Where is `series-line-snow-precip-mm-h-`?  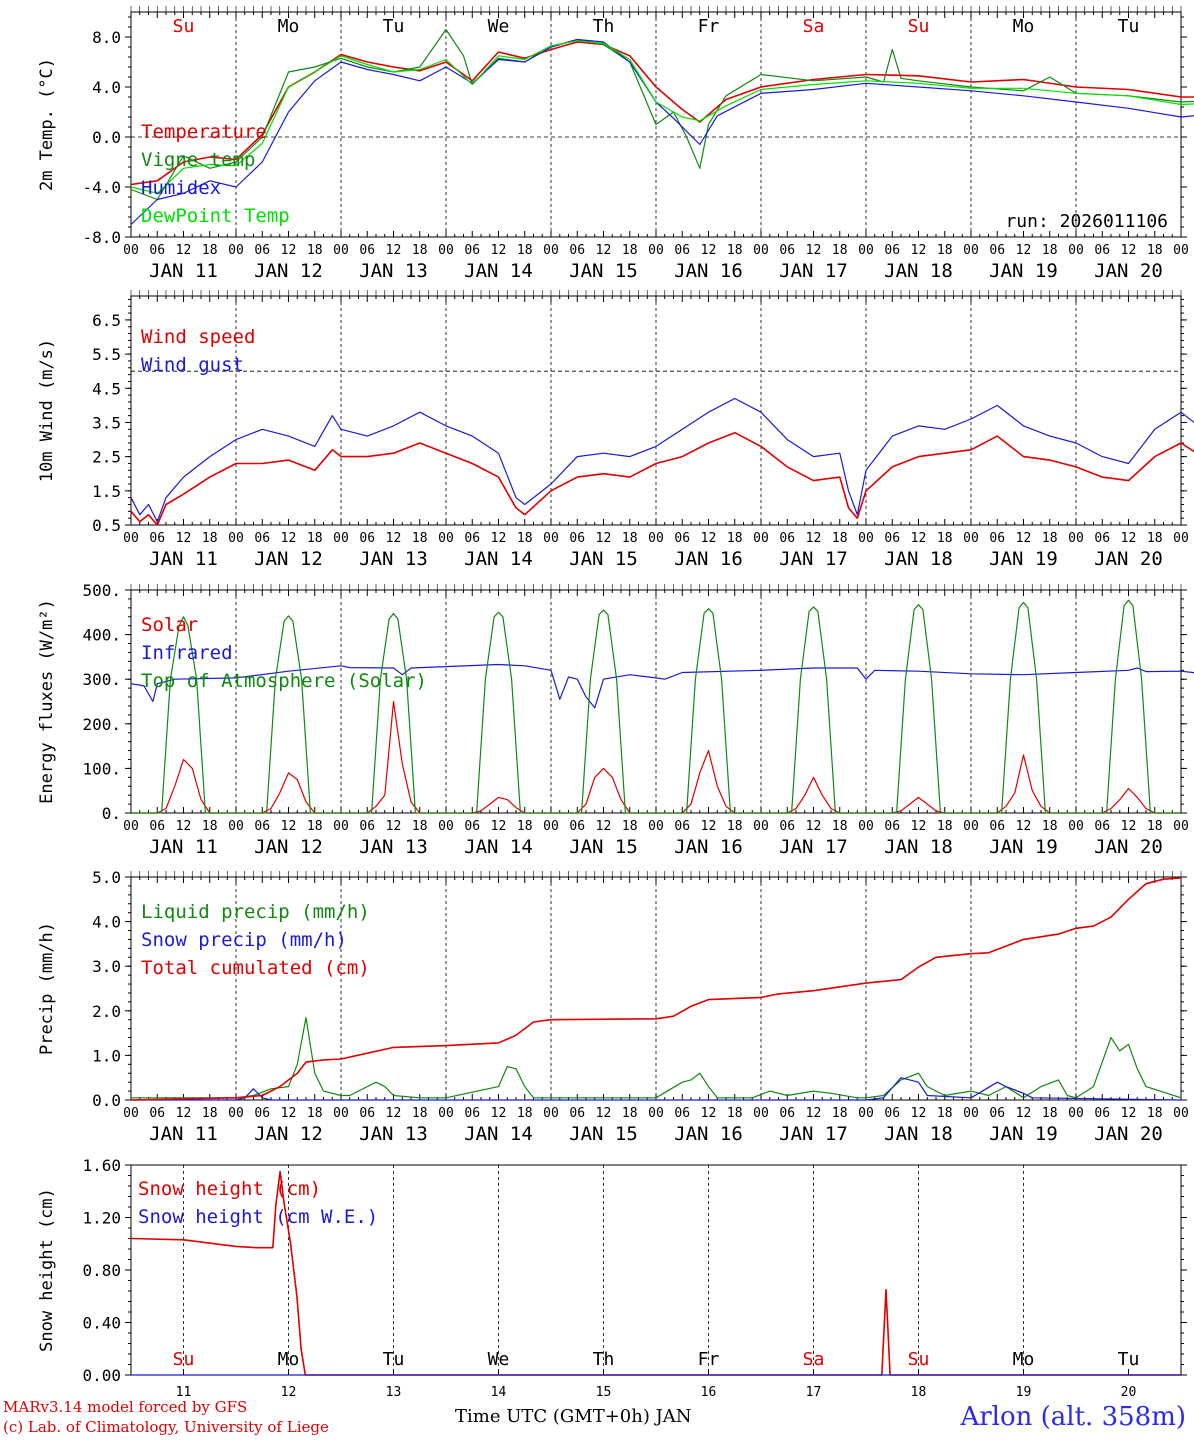
series-line-snow-precip-mm-h- is located at coordinates (656, 1089).